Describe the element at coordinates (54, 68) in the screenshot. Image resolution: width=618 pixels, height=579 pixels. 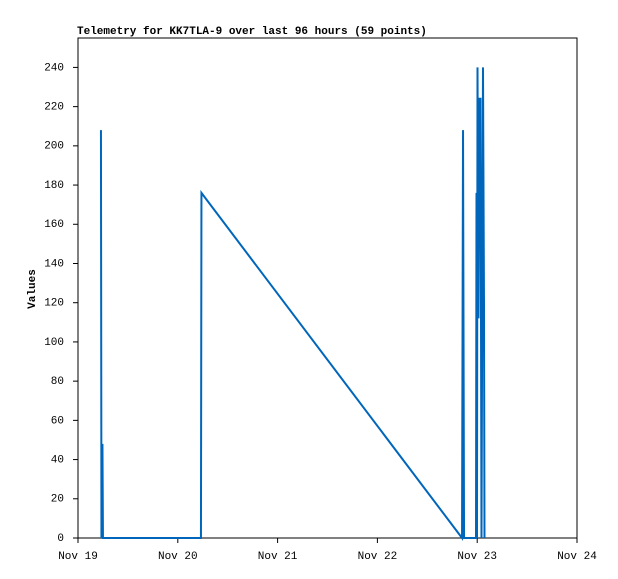
I see `y-tick-label: 240` at that location.